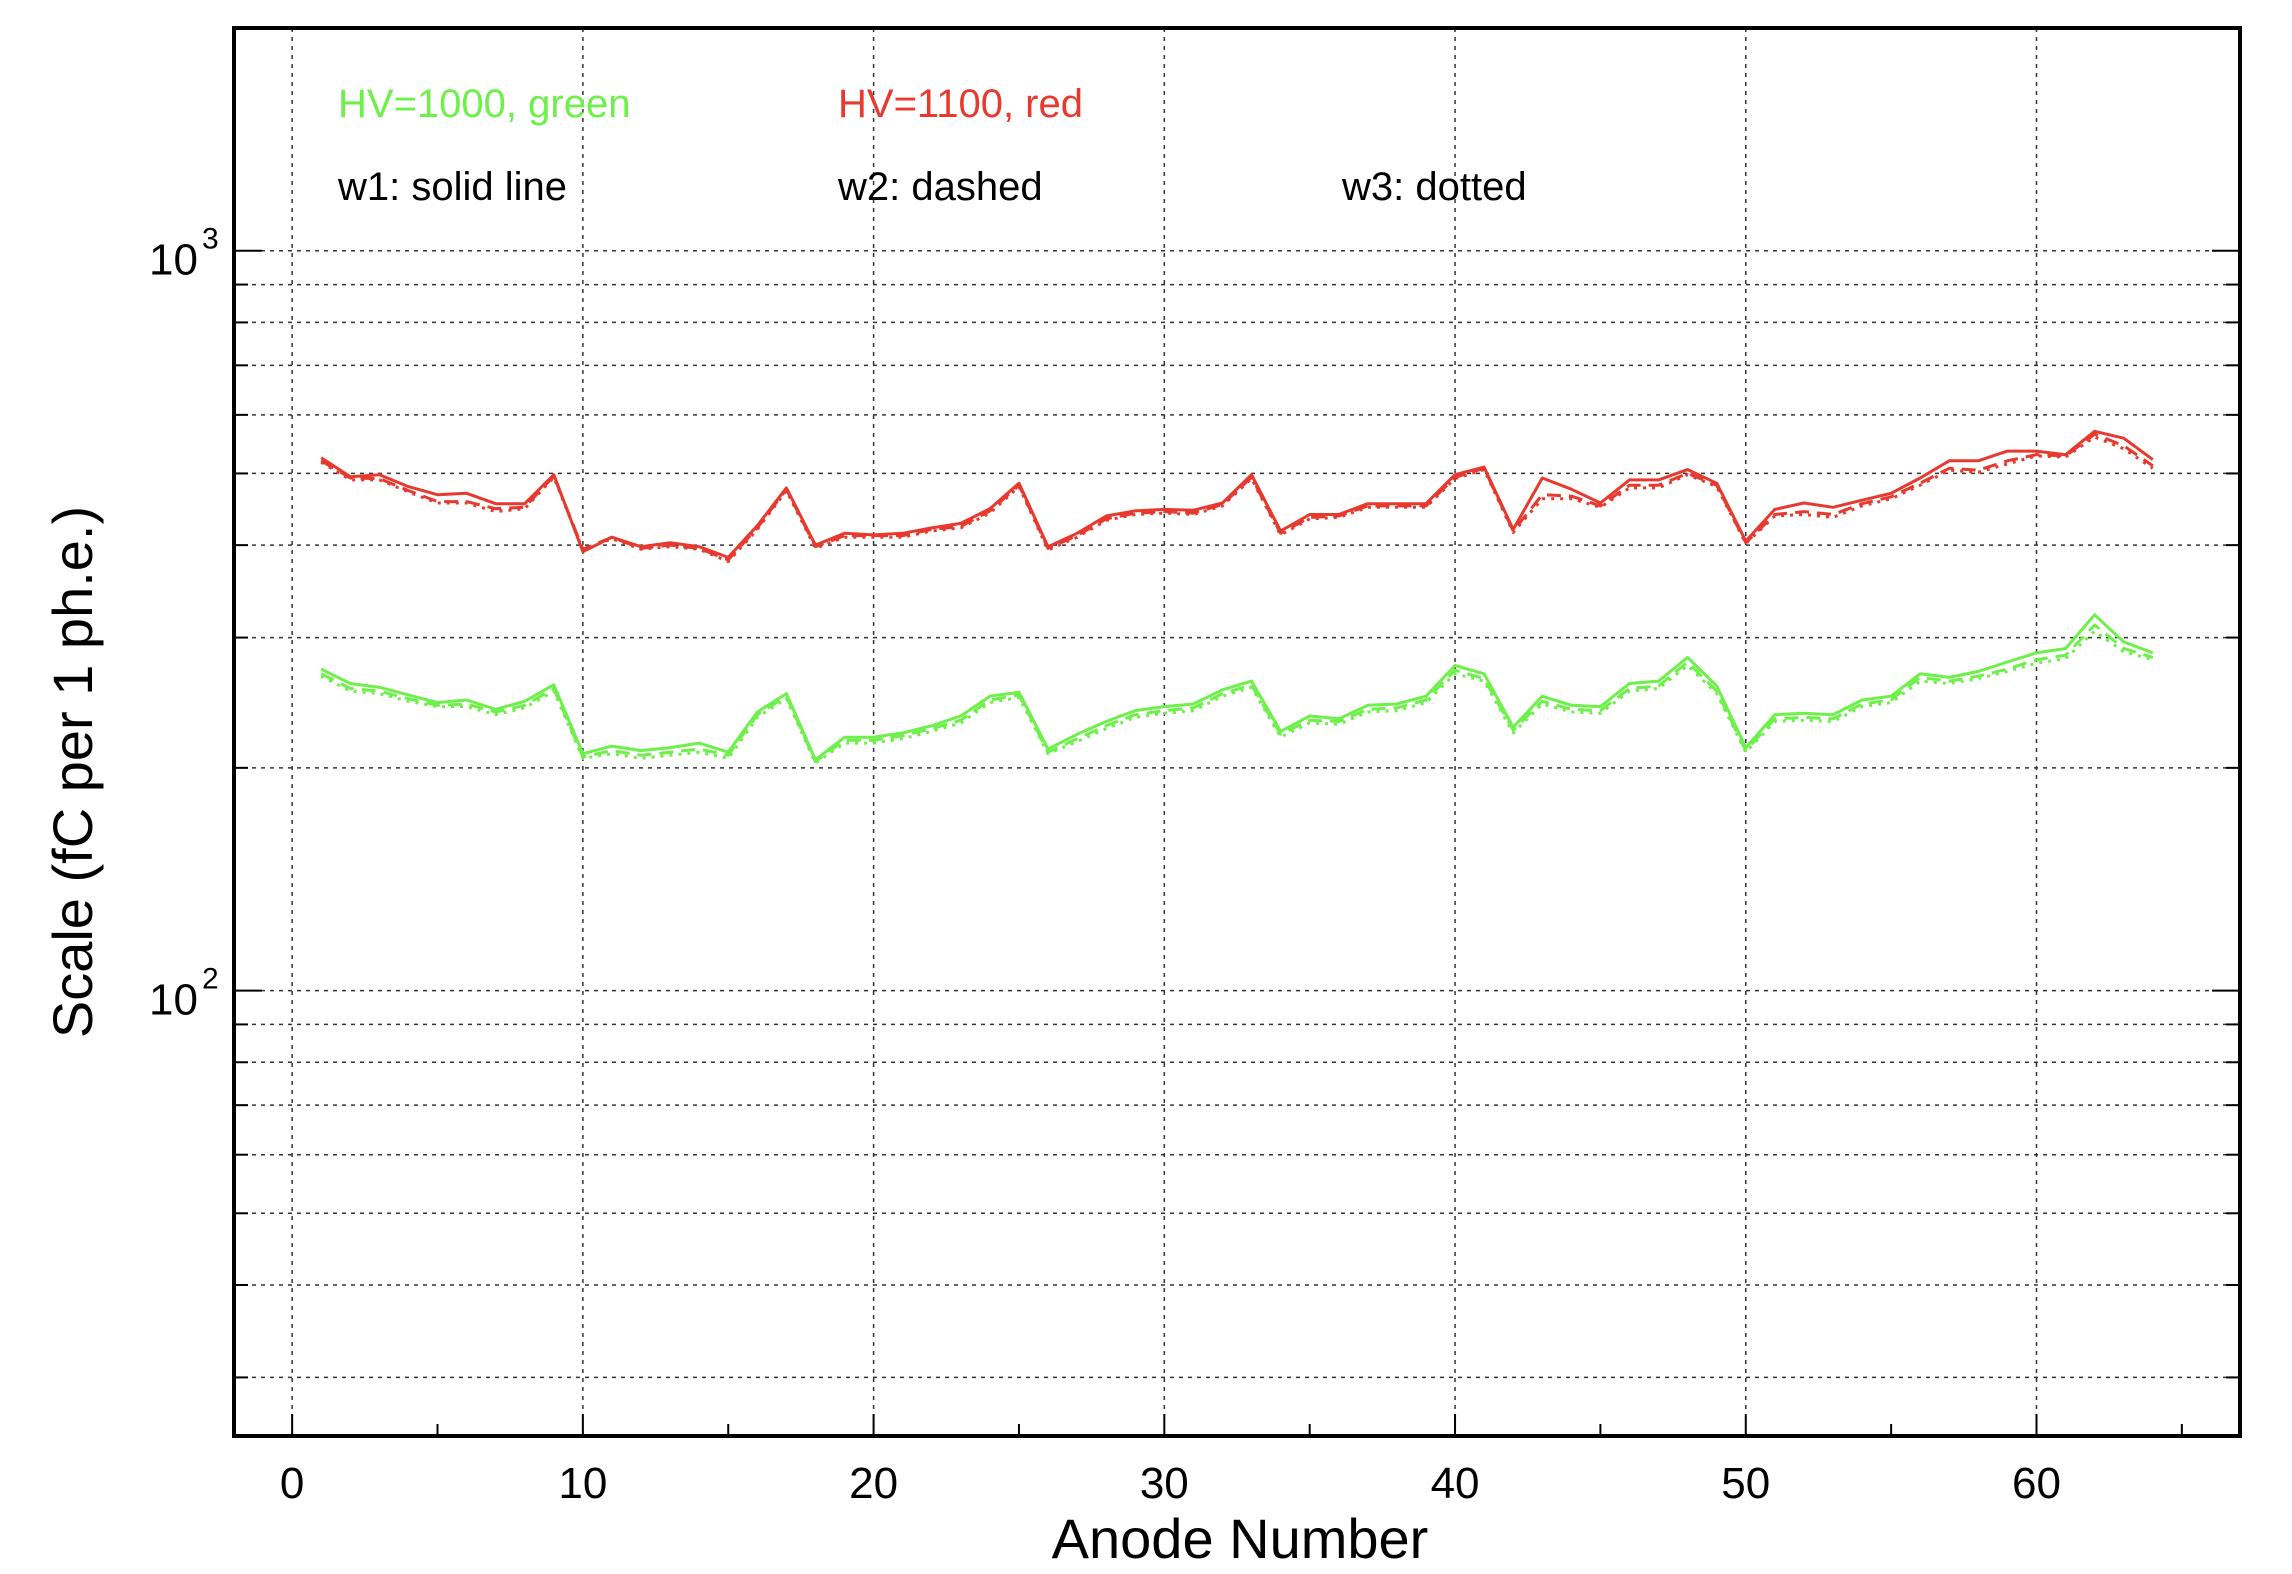 The image size is (2292, 1574). I want to click on x-tick-label: 10, so click(582, 1483).